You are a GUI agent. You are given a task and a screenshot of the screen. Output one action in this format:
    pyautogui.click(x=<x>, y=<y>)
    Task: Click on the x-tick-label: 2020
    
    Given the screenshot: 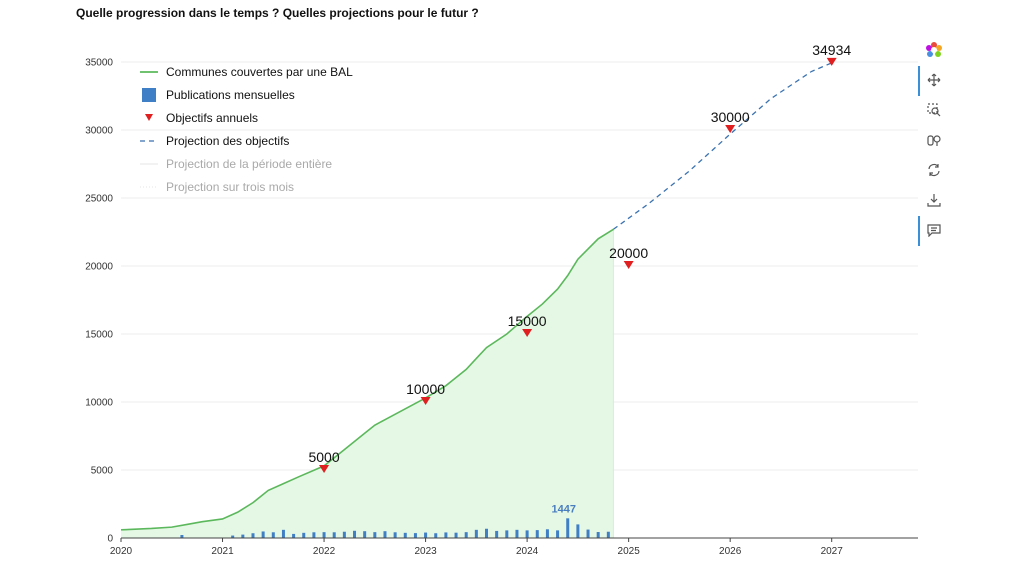 What is the action you would take?
    pyautogui.click(x=121, y=551)
    